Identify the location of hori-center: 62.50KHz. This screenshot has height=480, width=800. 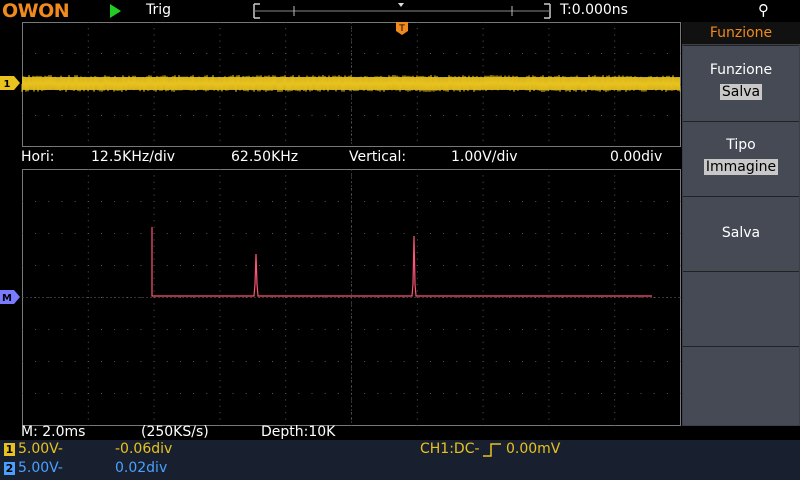
(264, 157).